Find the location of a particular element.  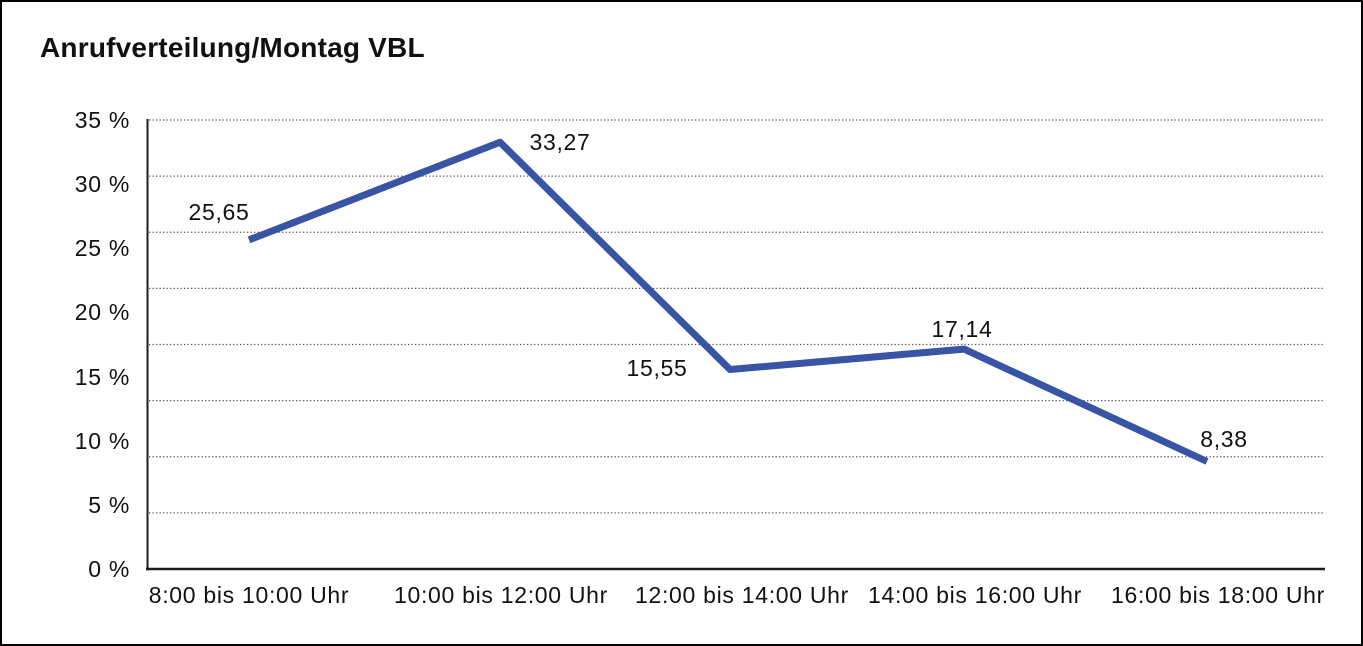

y-tick-label: 35 % is located at coordinates (102, 120).